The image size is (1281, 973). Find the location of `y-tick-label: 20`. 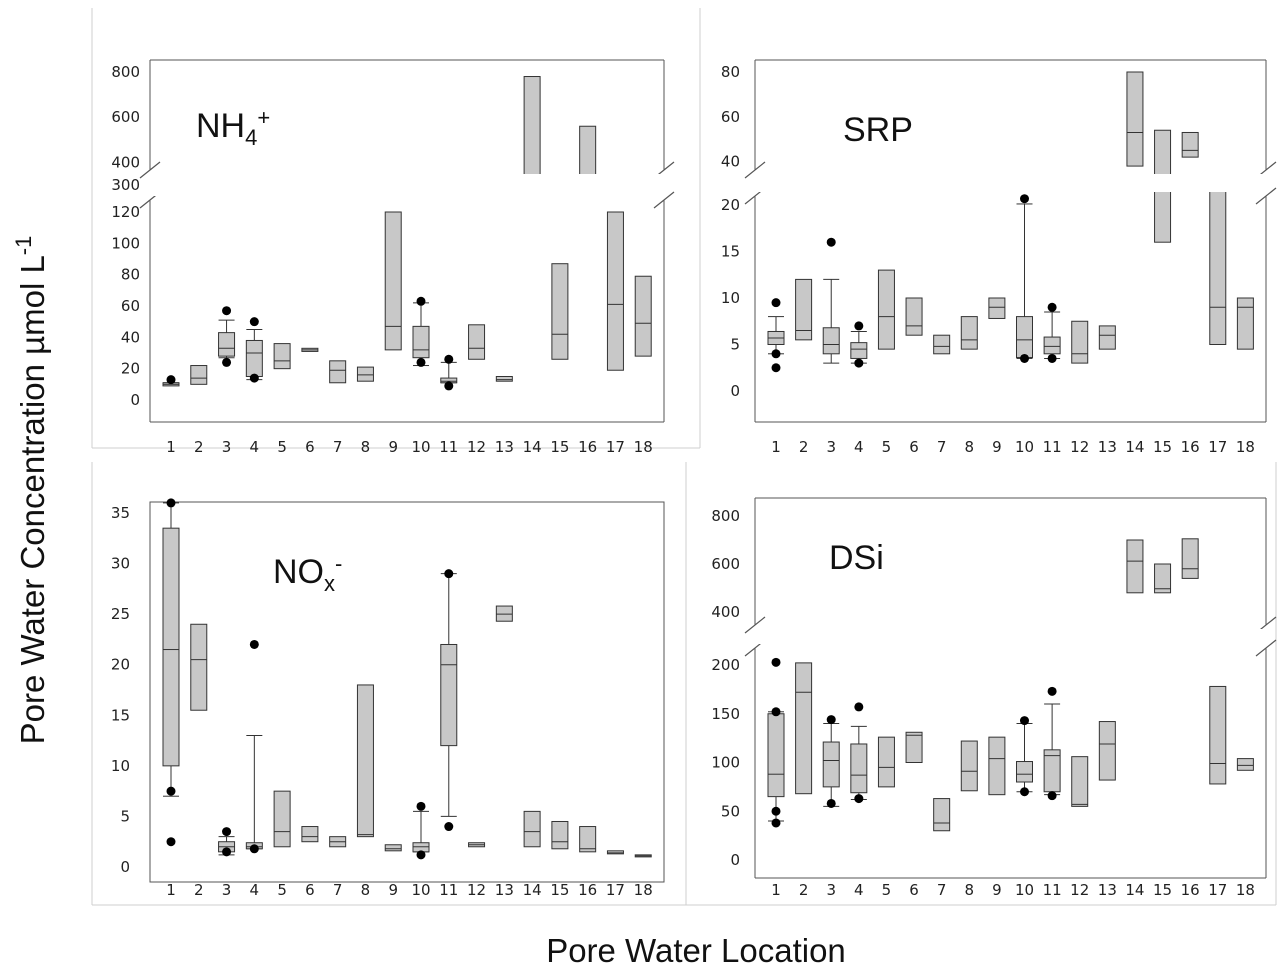

y-tick-label: 20 is located at coordinates (730, 205).